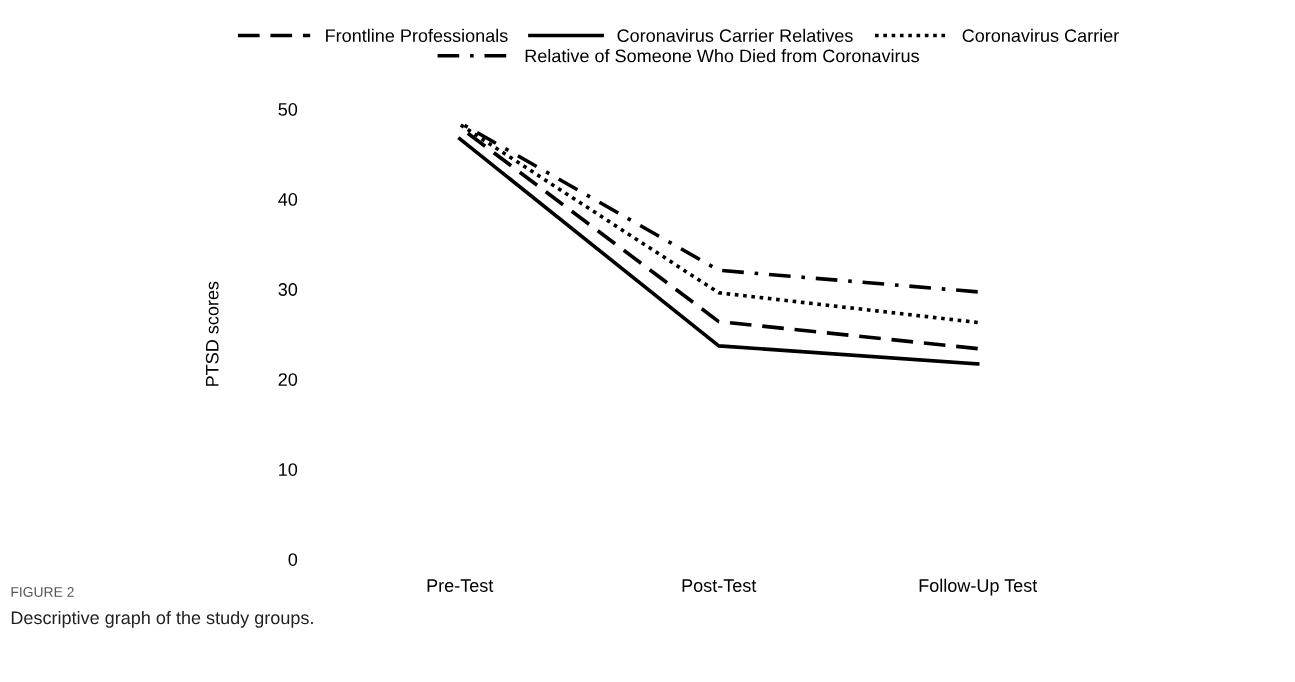 Image resolution: width=1295 pixels, height=682 pixels. I want to click on legend-label: Relative of Someone Who Died from Coronavirus, so click(722, 56).